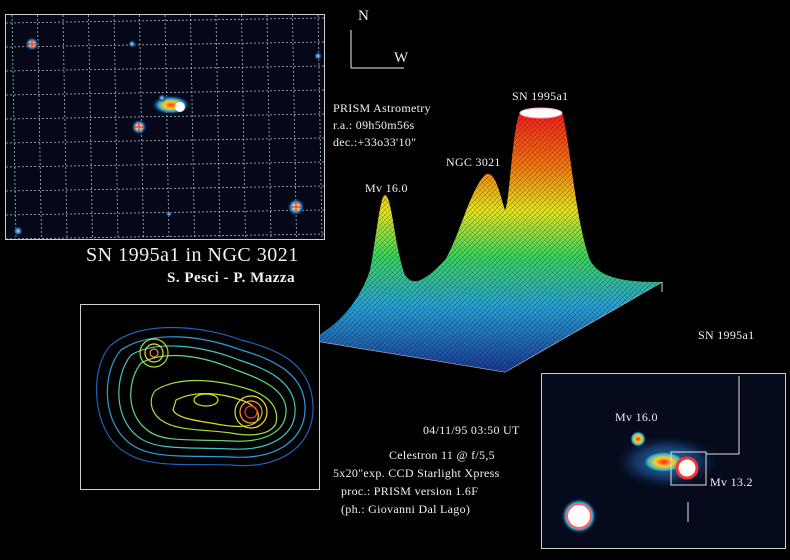 The height and width of the screenshot is (560, 790). What do you see at coordinates (473, 162) in the screenshot?
I see `peak-label-ngc: NGC 3021` at bounding box center [473, 162].